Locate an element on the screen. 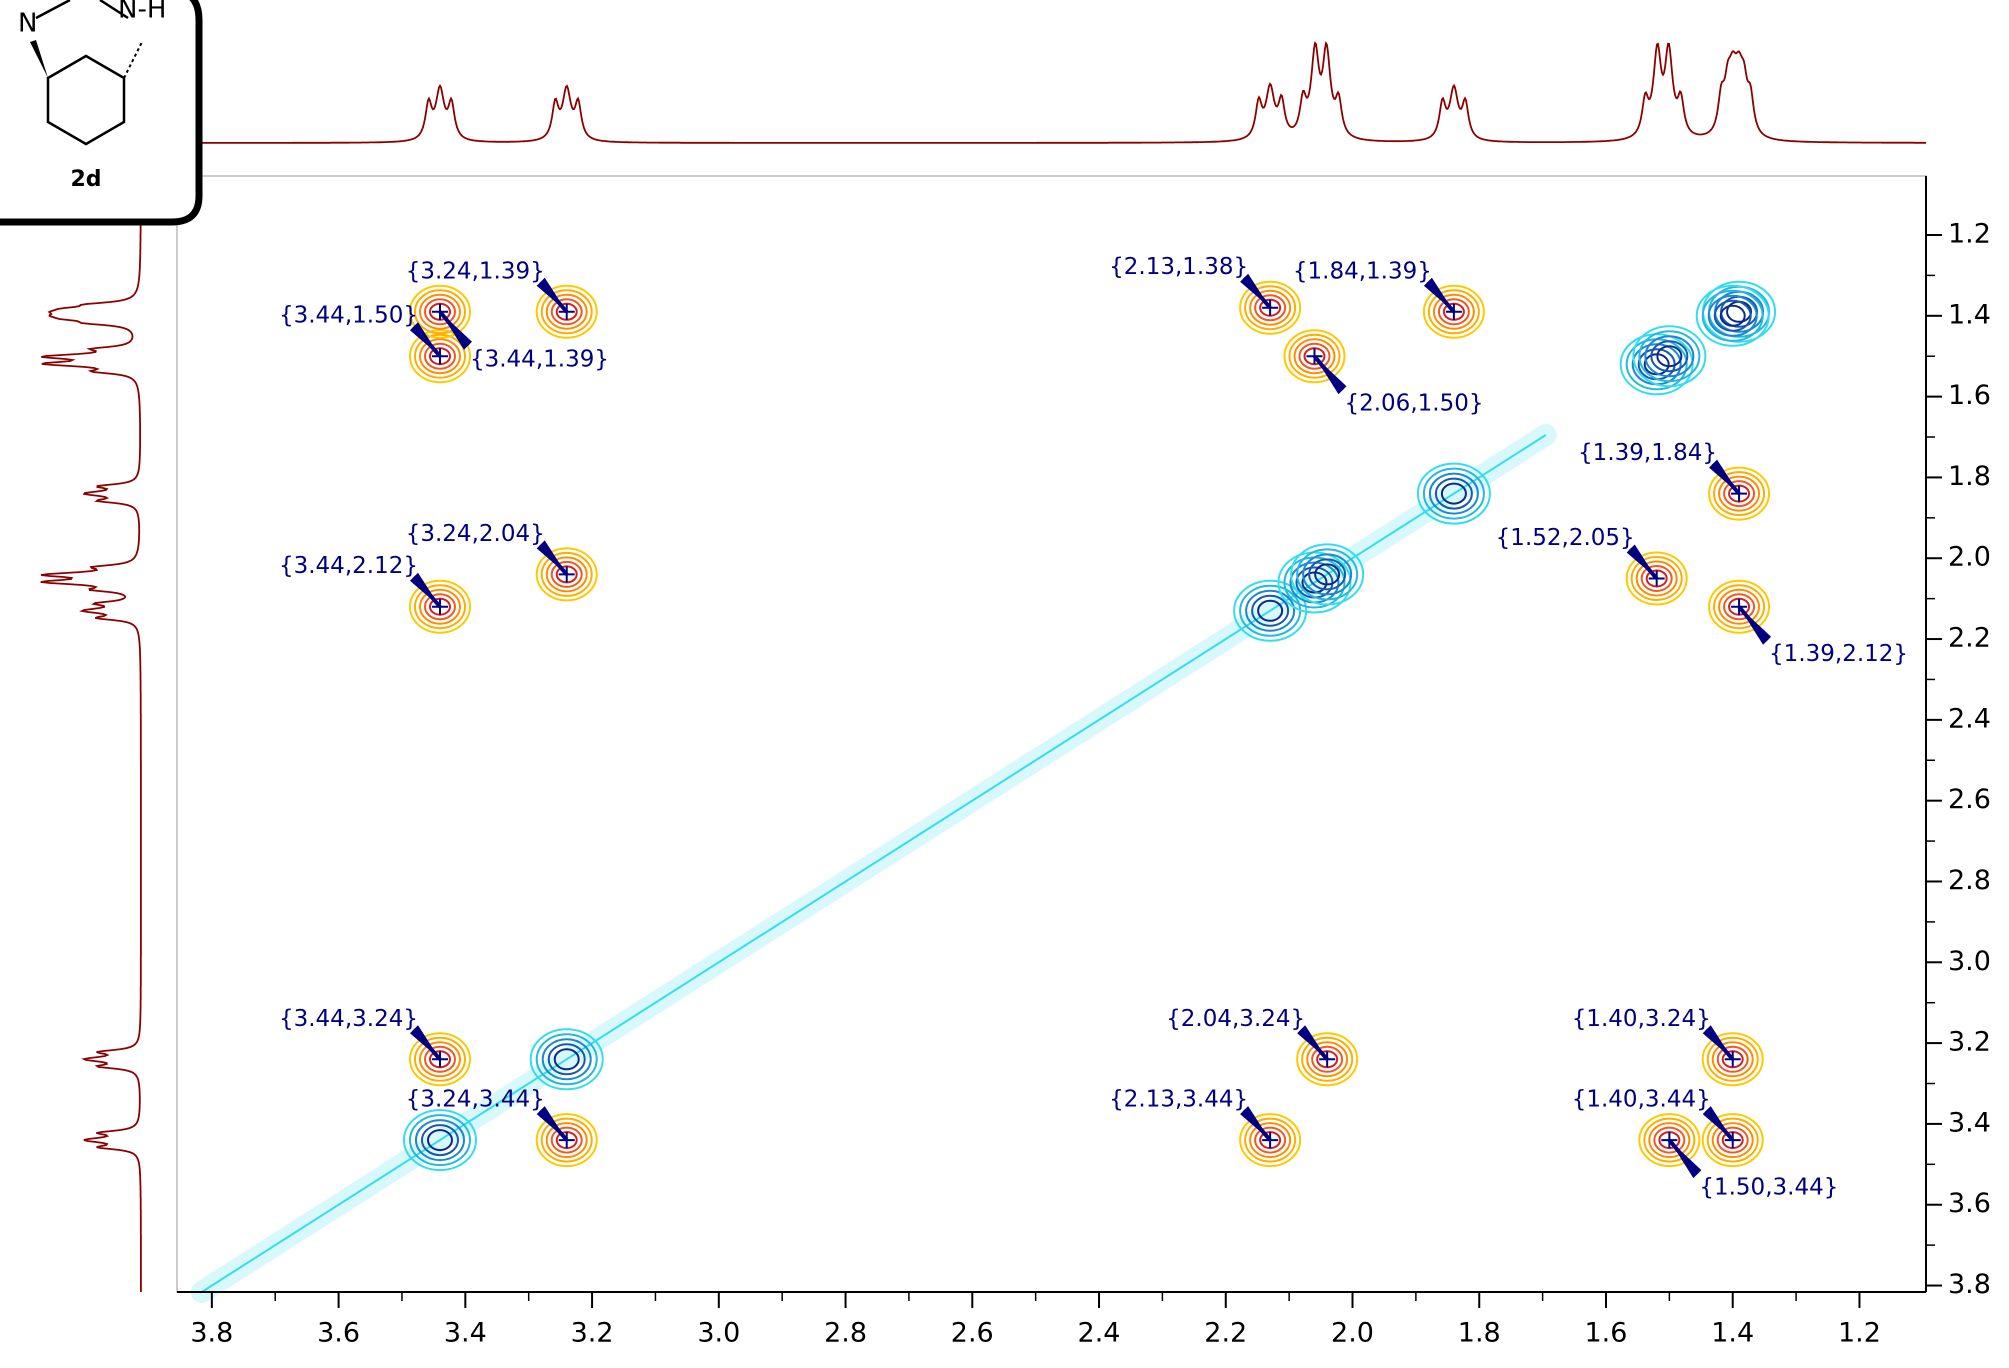 The height and width of the screenshot is (1368, 2009). x-tick-label: 2.4 is located at coordinates (1099, 1333).